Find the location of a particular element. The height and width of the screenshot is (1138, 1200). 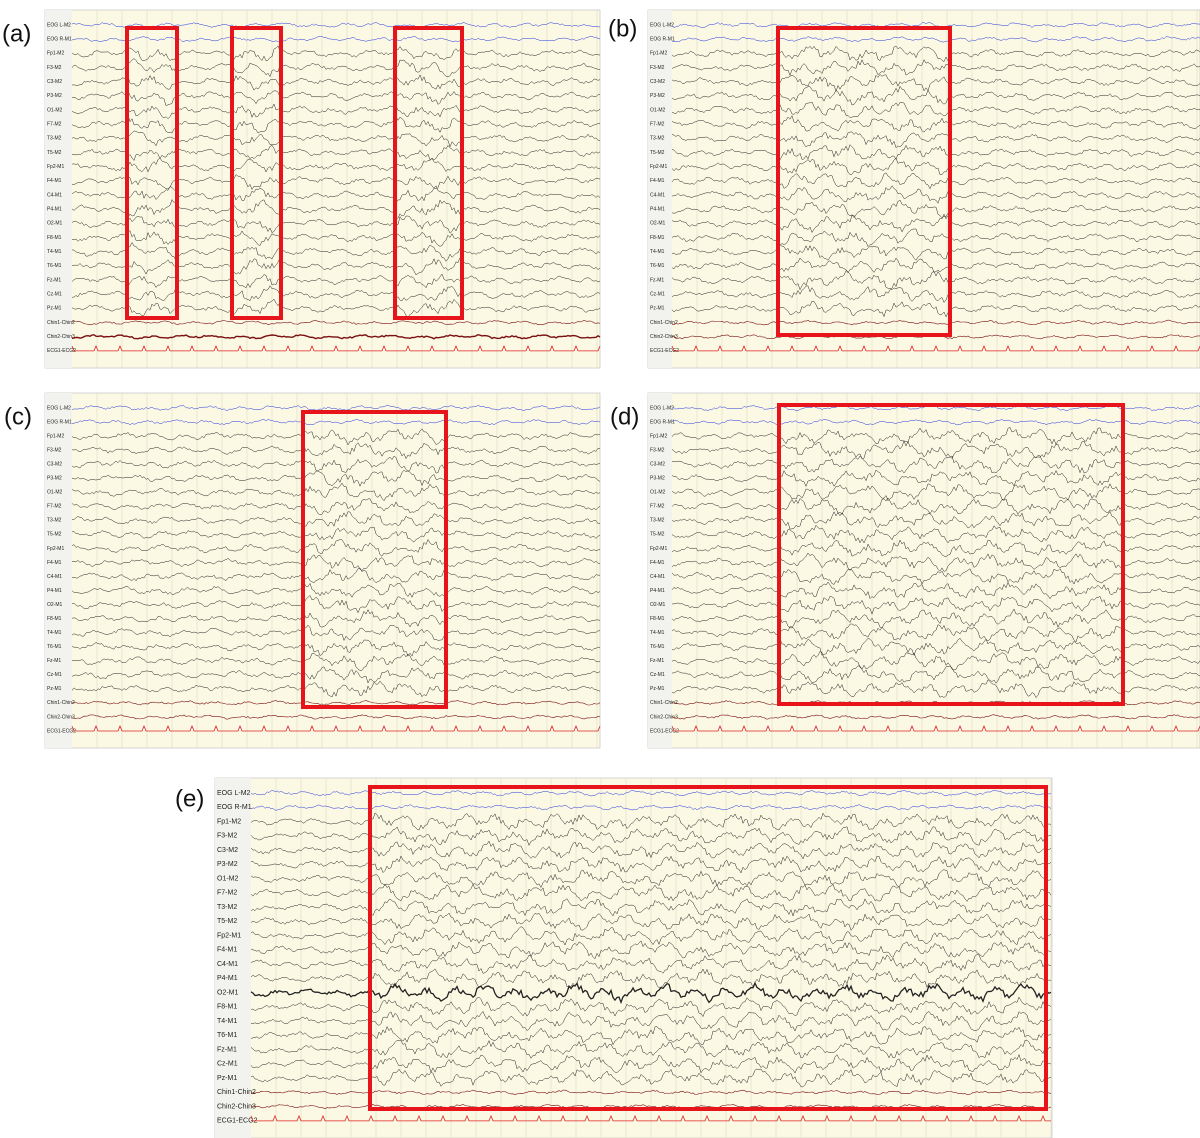

panel-label: (b) is located at coordinates (622, 28).